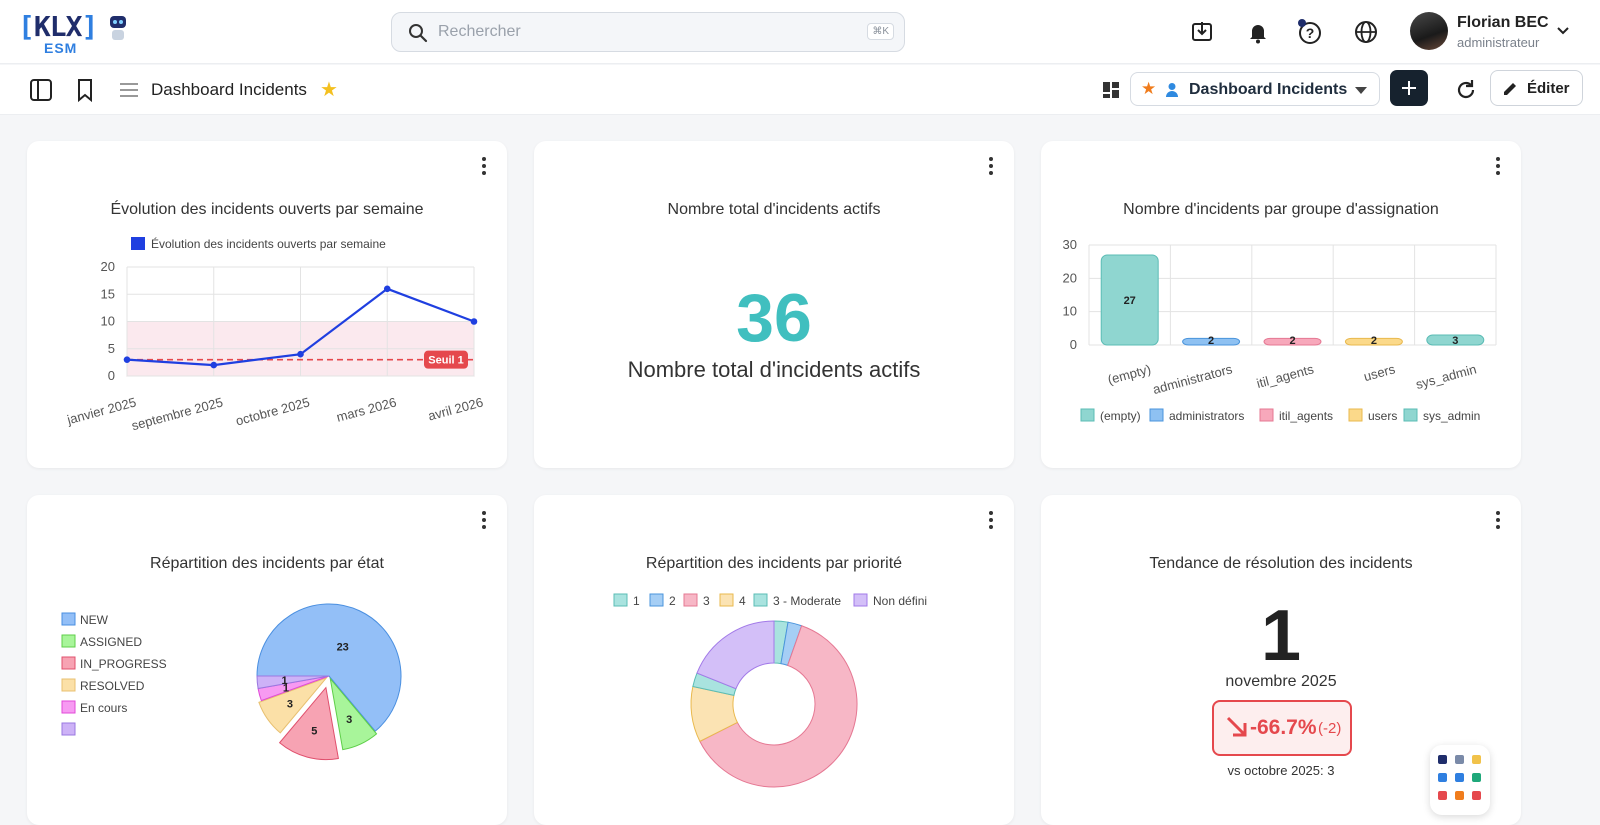  Describe the element at coordinates (1172, 90) in the screenshot. I see `user-icon` at that location.